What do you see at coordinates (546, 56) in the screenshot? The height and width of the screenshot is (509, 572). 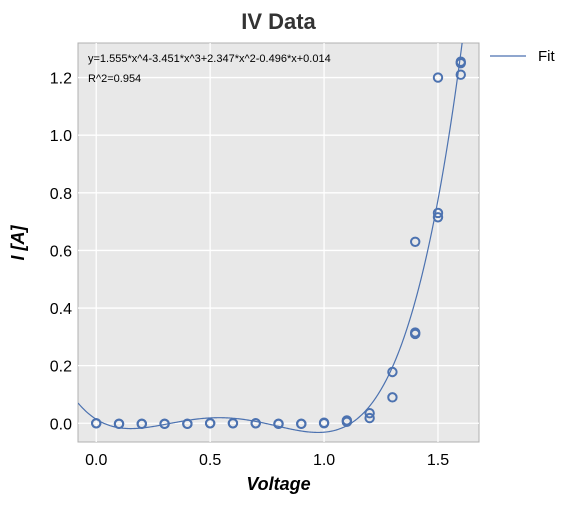 I see `legend-fit-label: Fit` at bounding box center [546, 56].